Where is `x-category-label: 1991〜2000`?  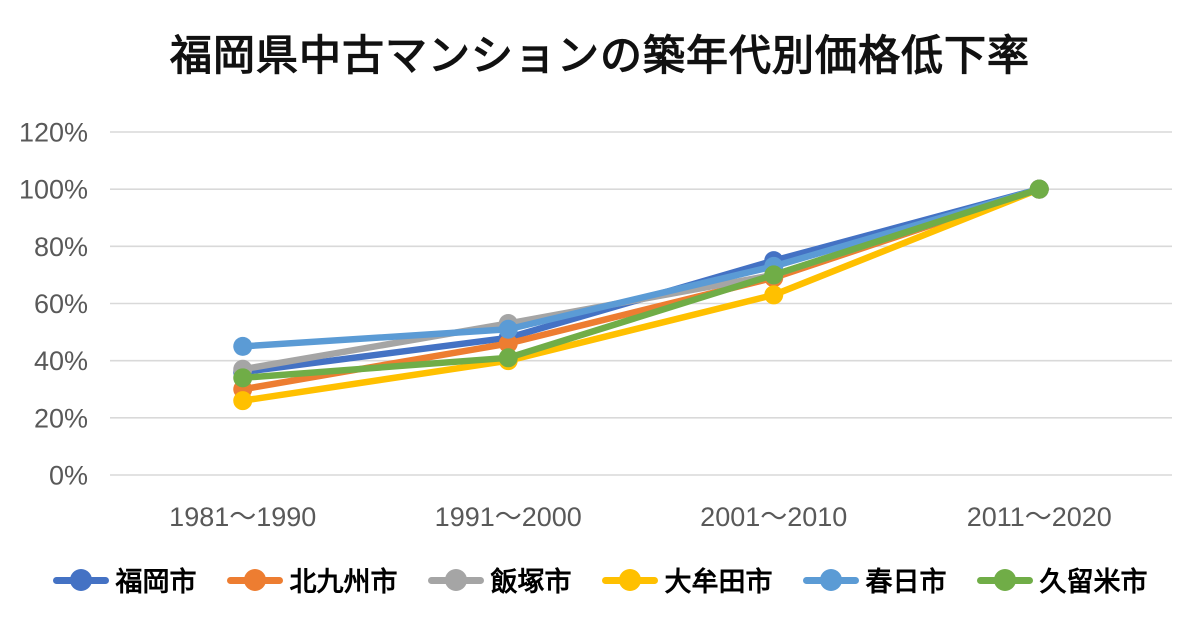 x-category-label: 1991〜2000 is located at coordinates (508, 517).